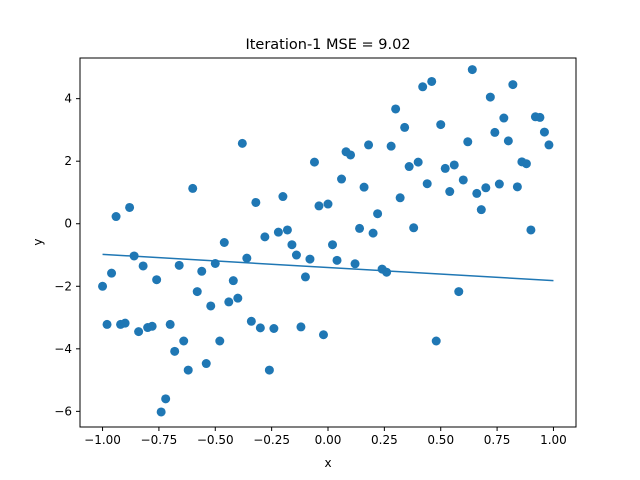 This screenshot has height=480, width=640. I want to click on x-tick-label: 0.25, so click(384, 440).